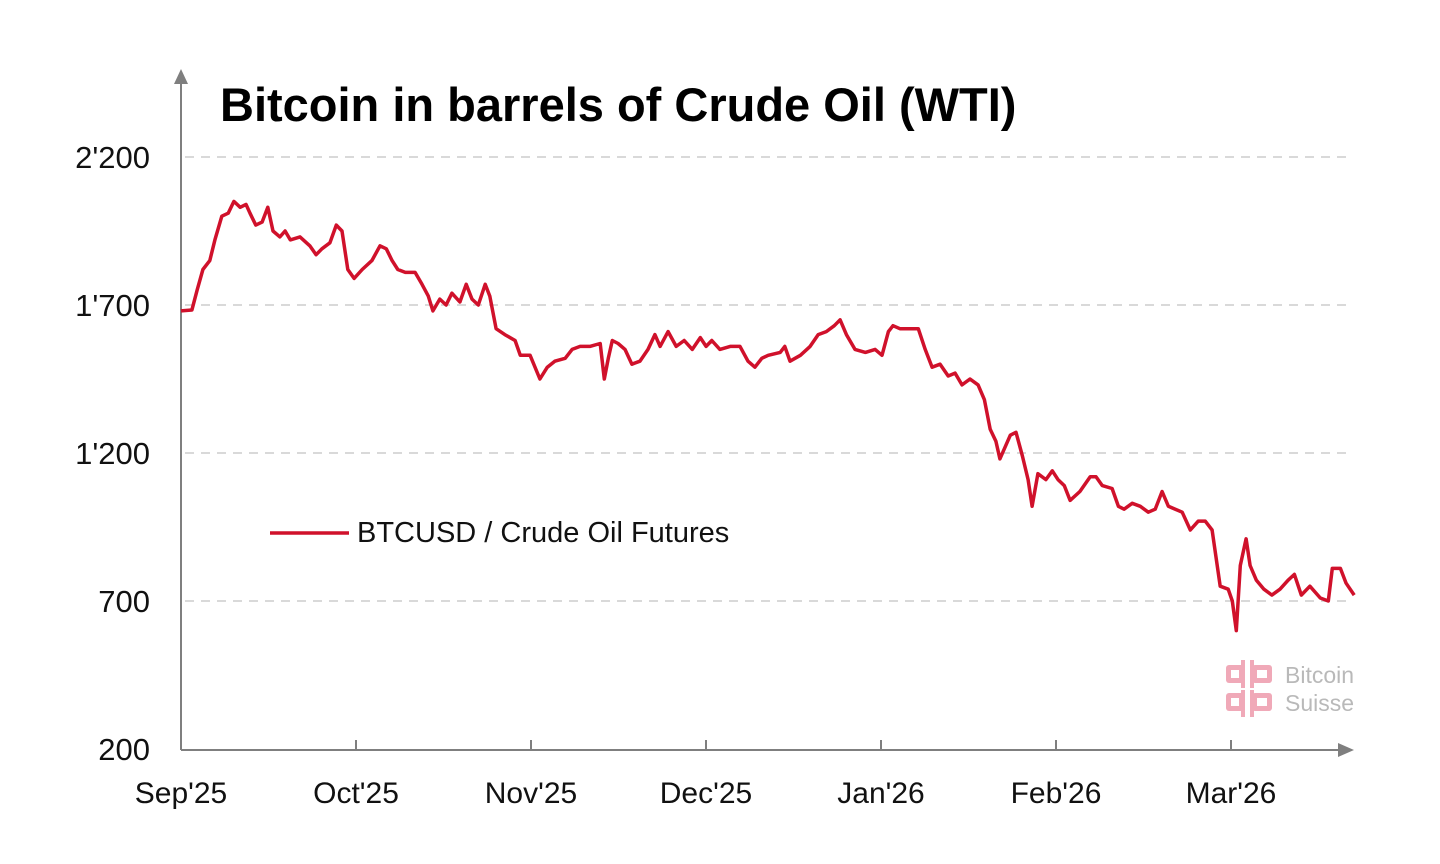  I want to click on x-tick-label: Oct'25, so click(356, 793).